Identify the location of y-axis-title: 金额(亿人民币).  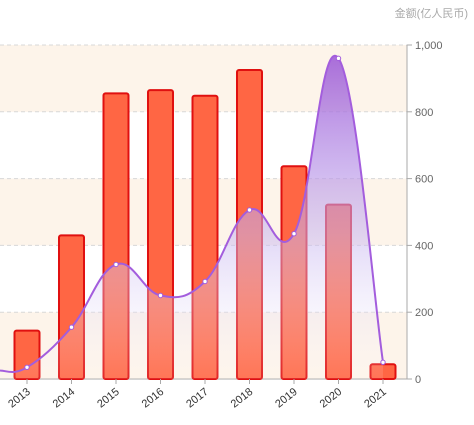
(431, 13).